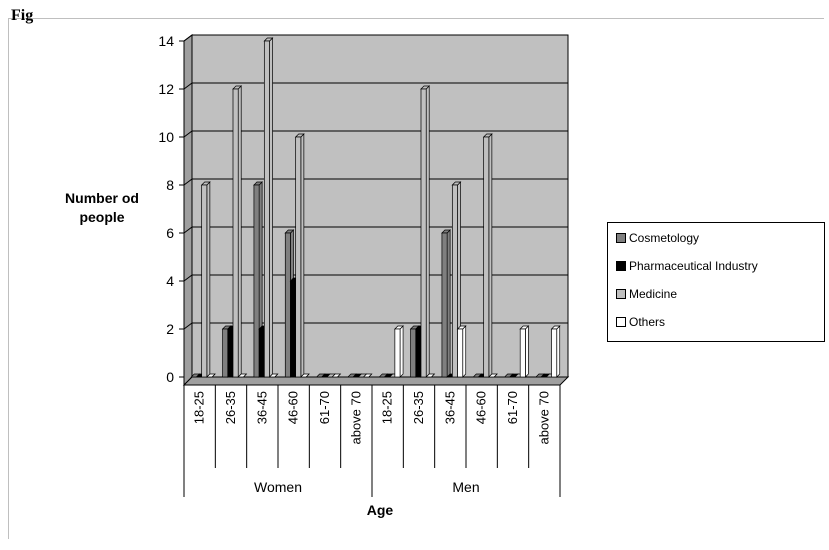  Describe the element at coordinates (170, 329) in the screenshot. I see `y-tick-label: 2` at that location.